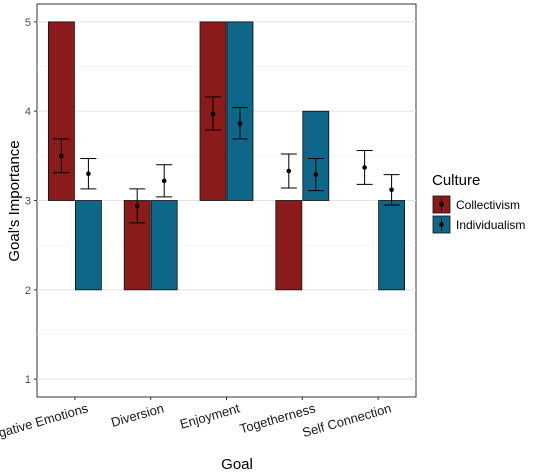 The width and height of the screenshot is (536, 475). I want to click on y-tick-label: 1, so click(28, 380).